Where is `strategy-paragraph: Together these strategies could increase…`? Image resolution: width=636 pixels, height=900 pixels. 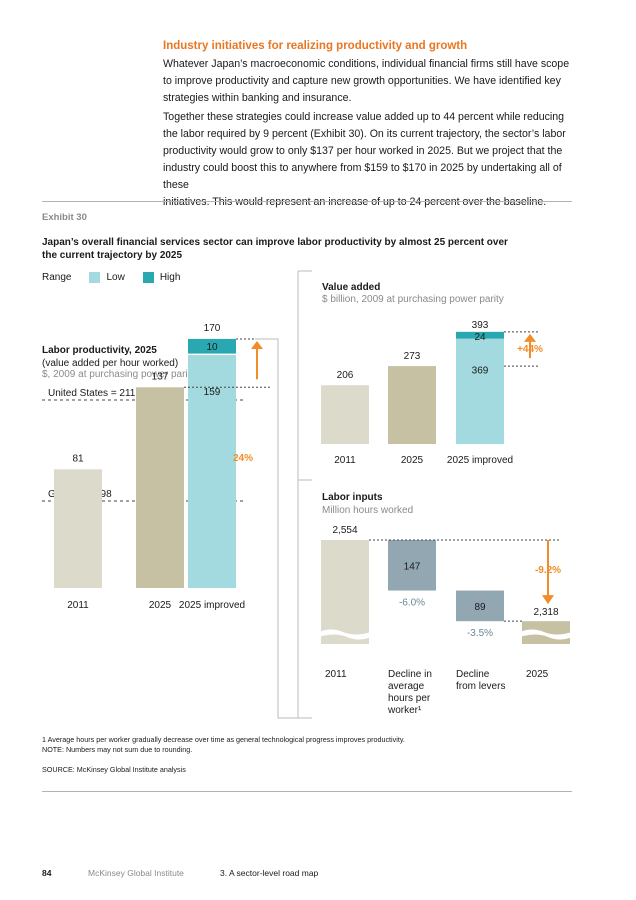 strategy-paragraph: Together these strategies could increase… is located at coordinates (373, 160).